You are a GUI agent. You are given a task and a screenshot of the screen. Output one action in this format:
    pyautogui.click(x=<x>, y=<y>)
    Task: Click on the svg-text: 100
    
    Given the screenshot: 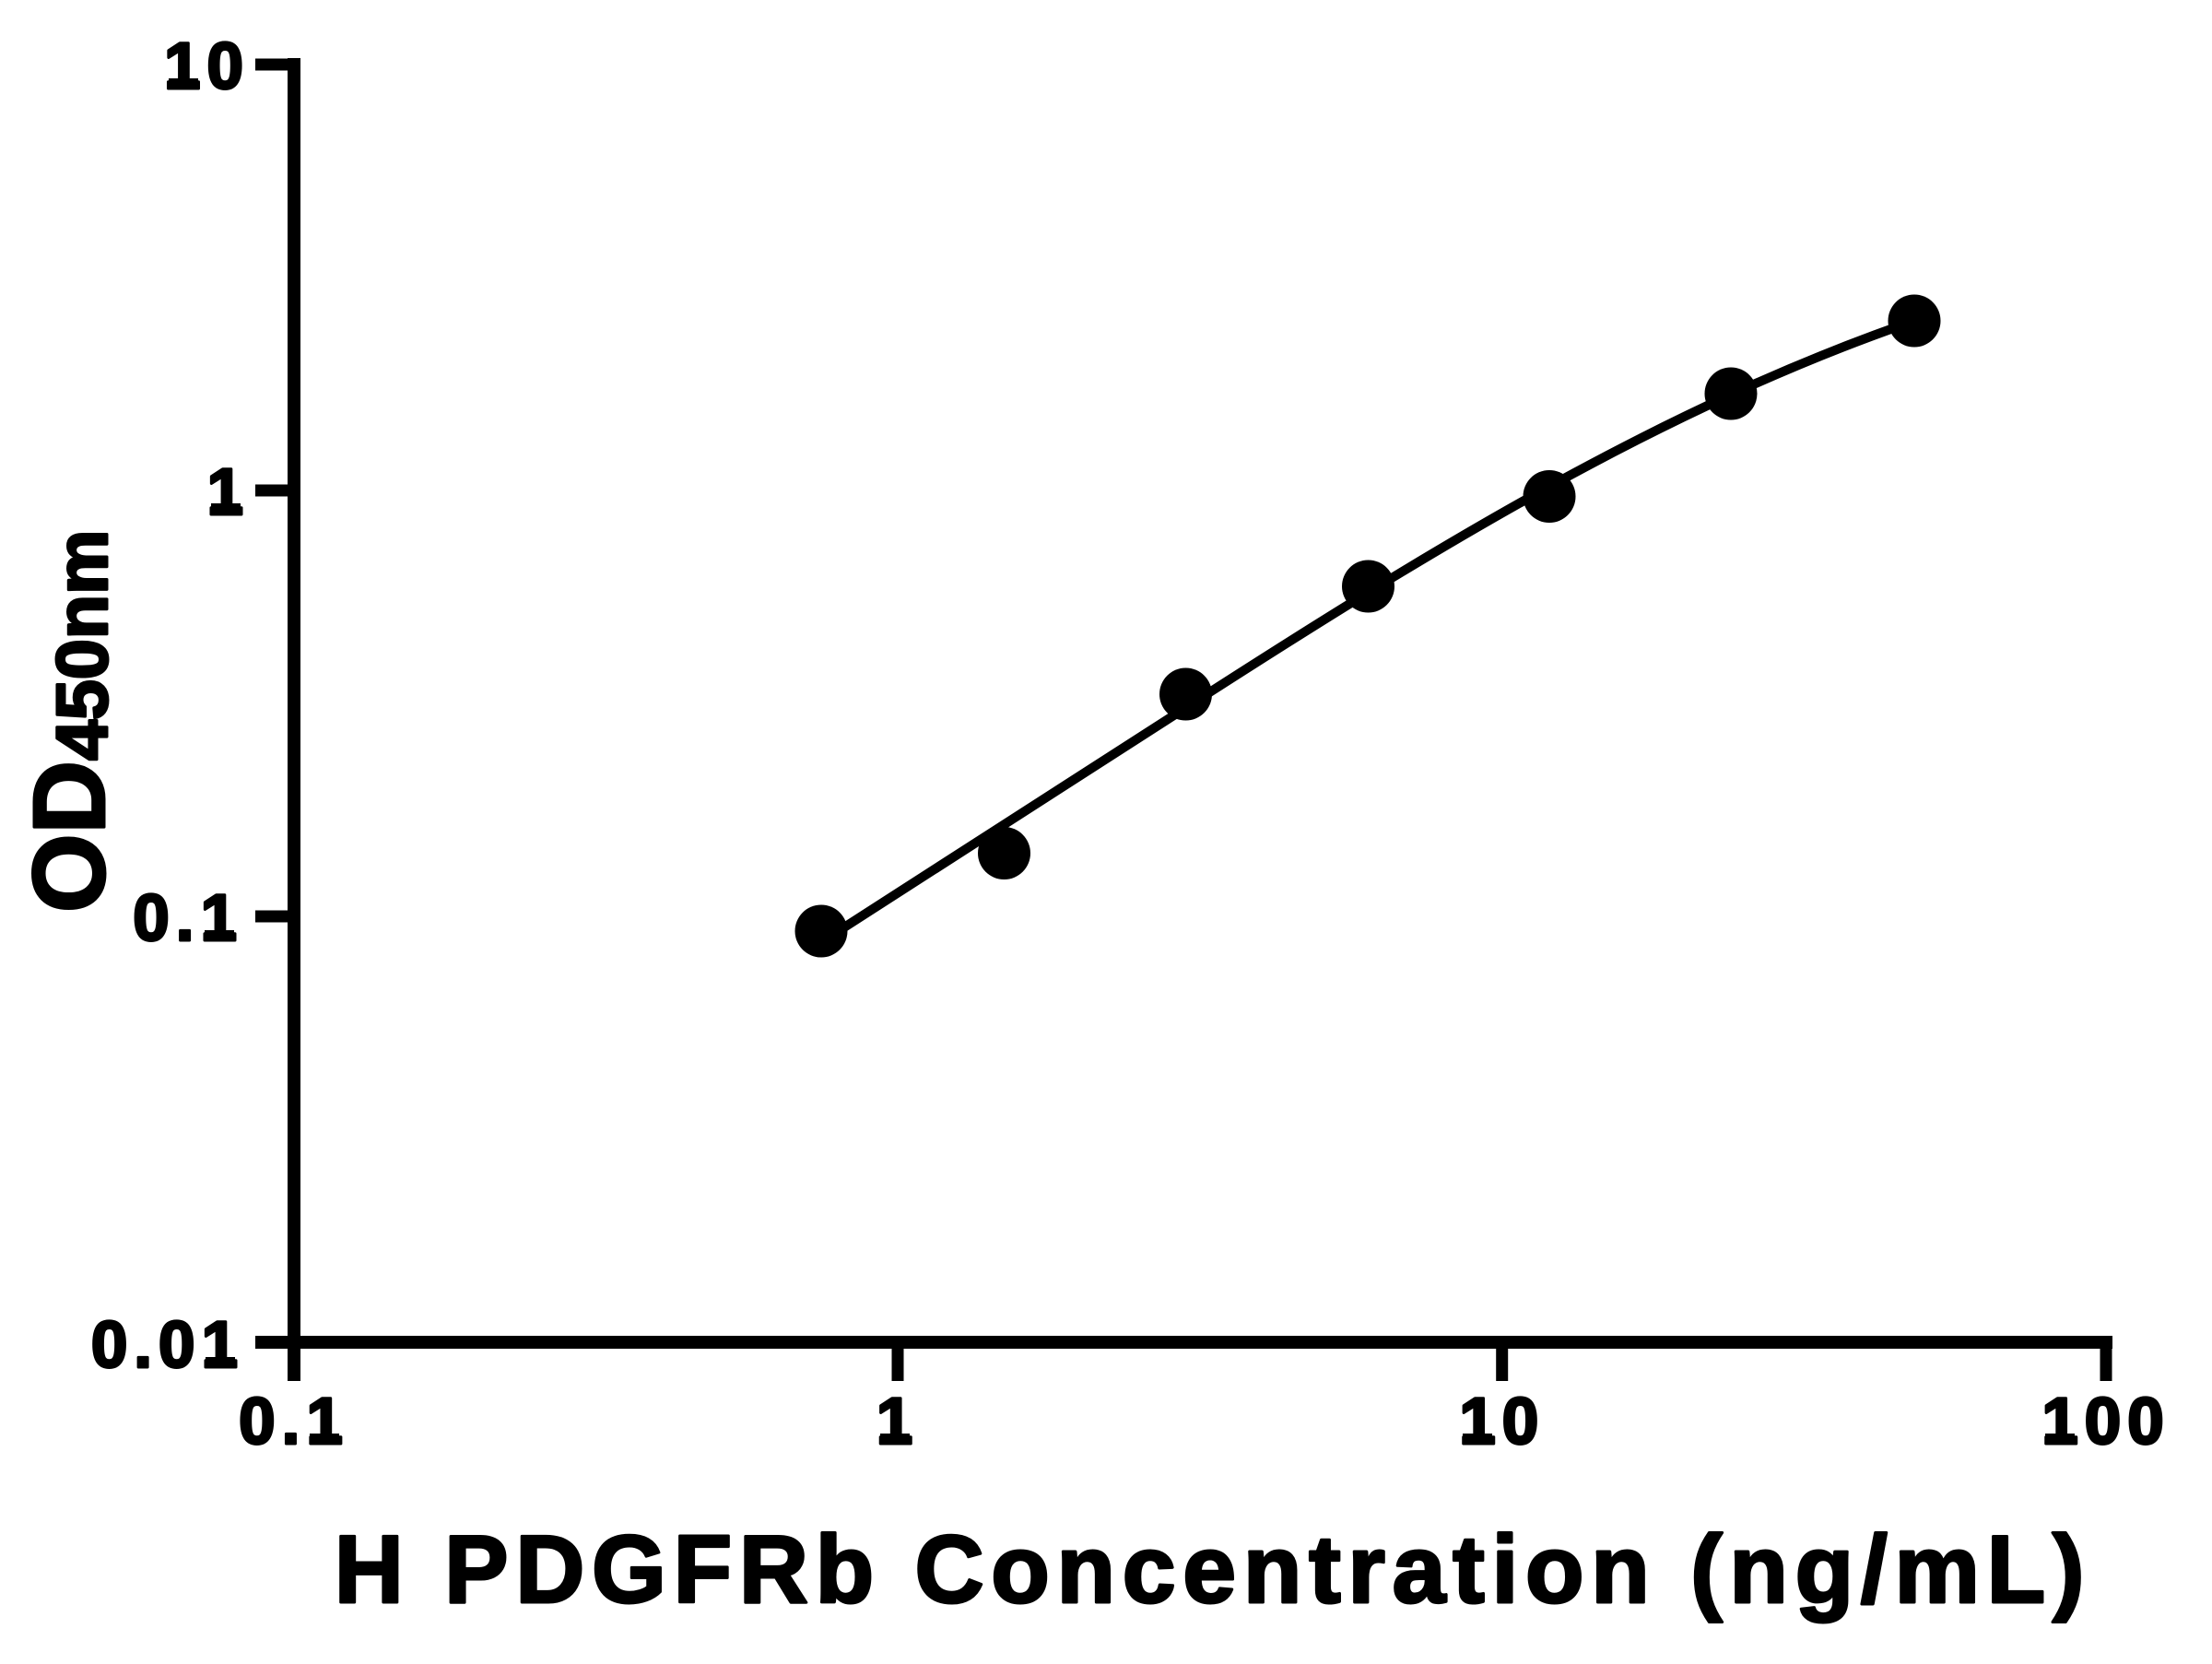 What is the action you would take?
    pyautogui.click(x=2105, y=1422)
    